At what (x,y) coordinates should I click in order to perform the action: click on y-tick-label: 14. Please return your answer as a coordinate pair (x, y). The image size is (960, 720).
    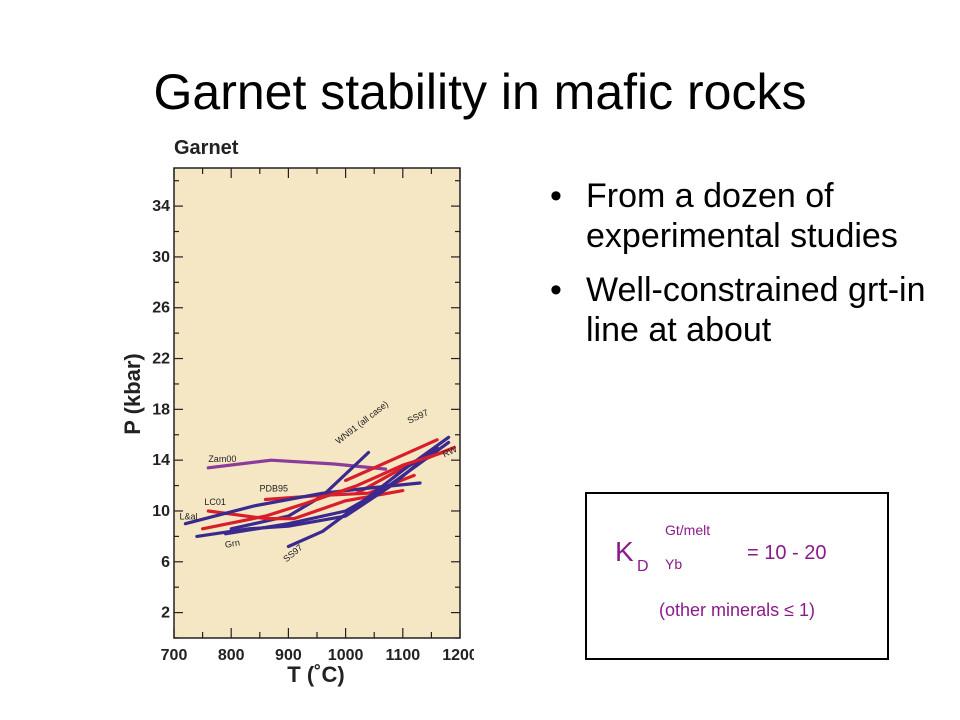
    Looking at the image, I should click on (161, 460).